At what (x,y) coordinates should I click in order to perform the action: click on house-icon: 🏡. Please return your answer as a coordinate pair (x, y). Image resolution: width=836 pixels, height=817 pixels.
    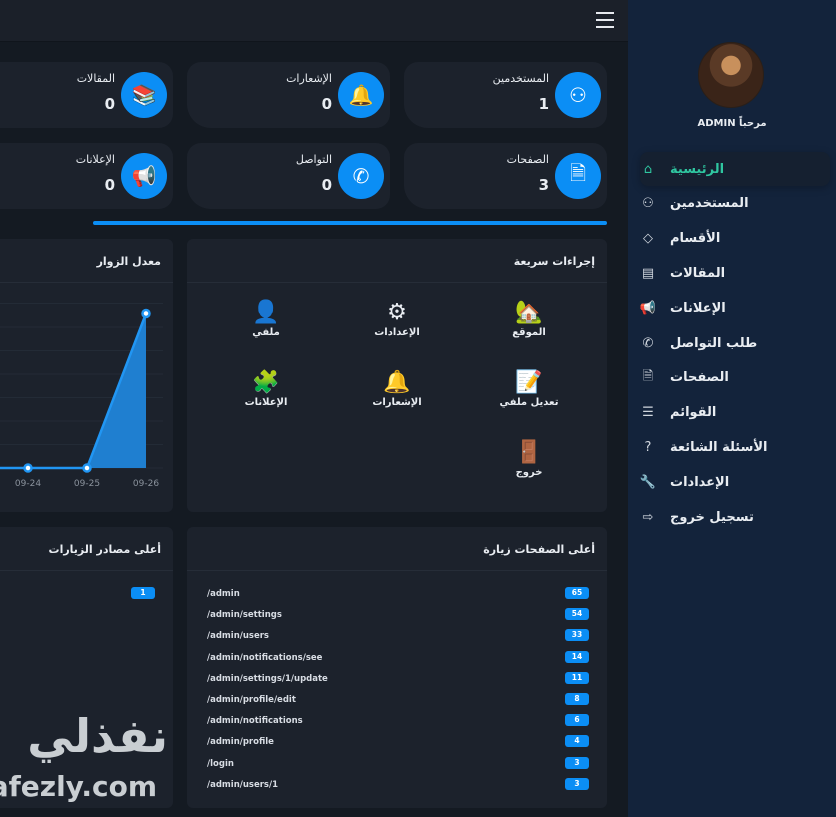
    Looking at the image, I should click on (529, 312).